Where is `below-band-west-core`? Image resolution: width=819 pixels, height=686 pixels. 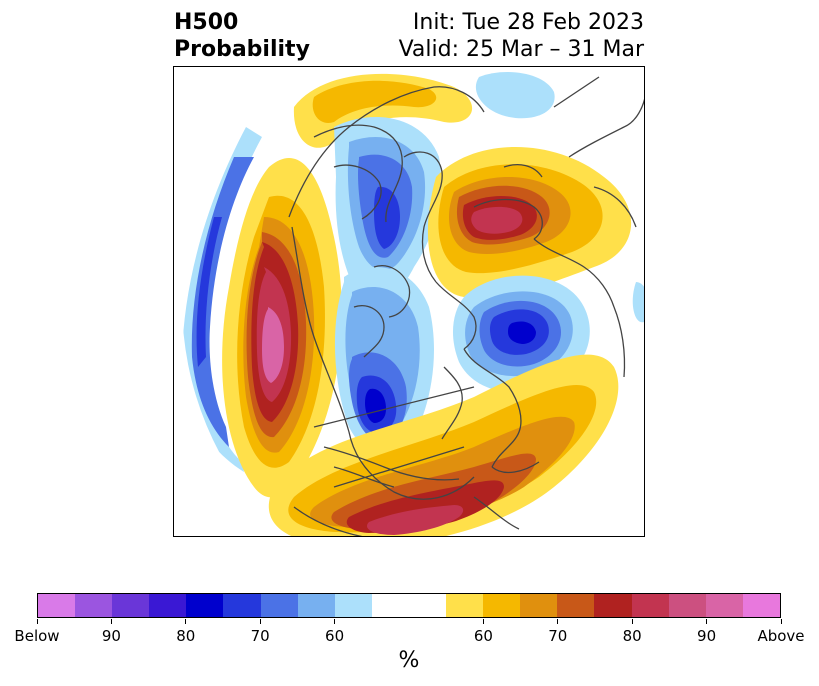 below-band-west-core is located at coordinates (222, 302).